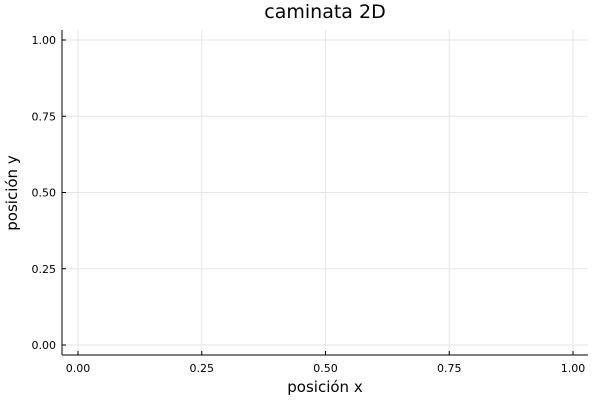 The width and height of the screenshot is (600, 400). What do you see at coordinates (324, 12) in the screenshot?
I see `chart-title: caminata 2D` at bounding box center [324, 12].